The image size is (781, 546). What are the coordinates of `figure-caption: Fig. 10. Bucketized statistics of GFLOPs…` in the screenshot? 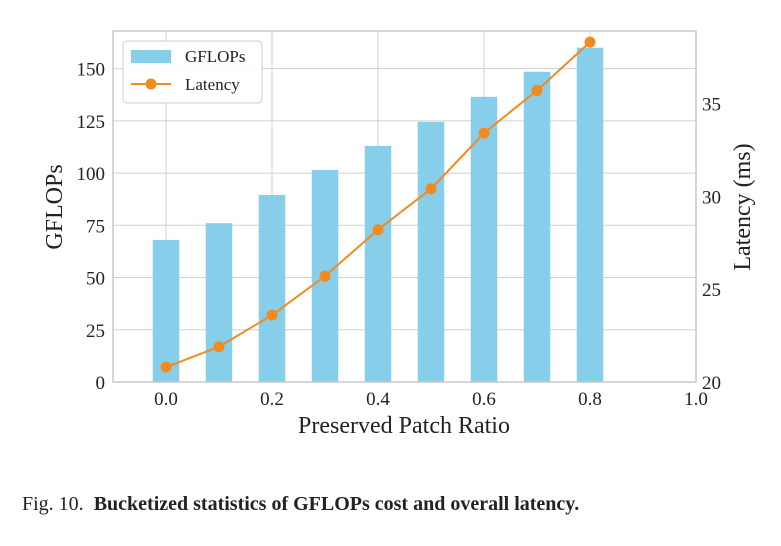 It's located at (392, 504).